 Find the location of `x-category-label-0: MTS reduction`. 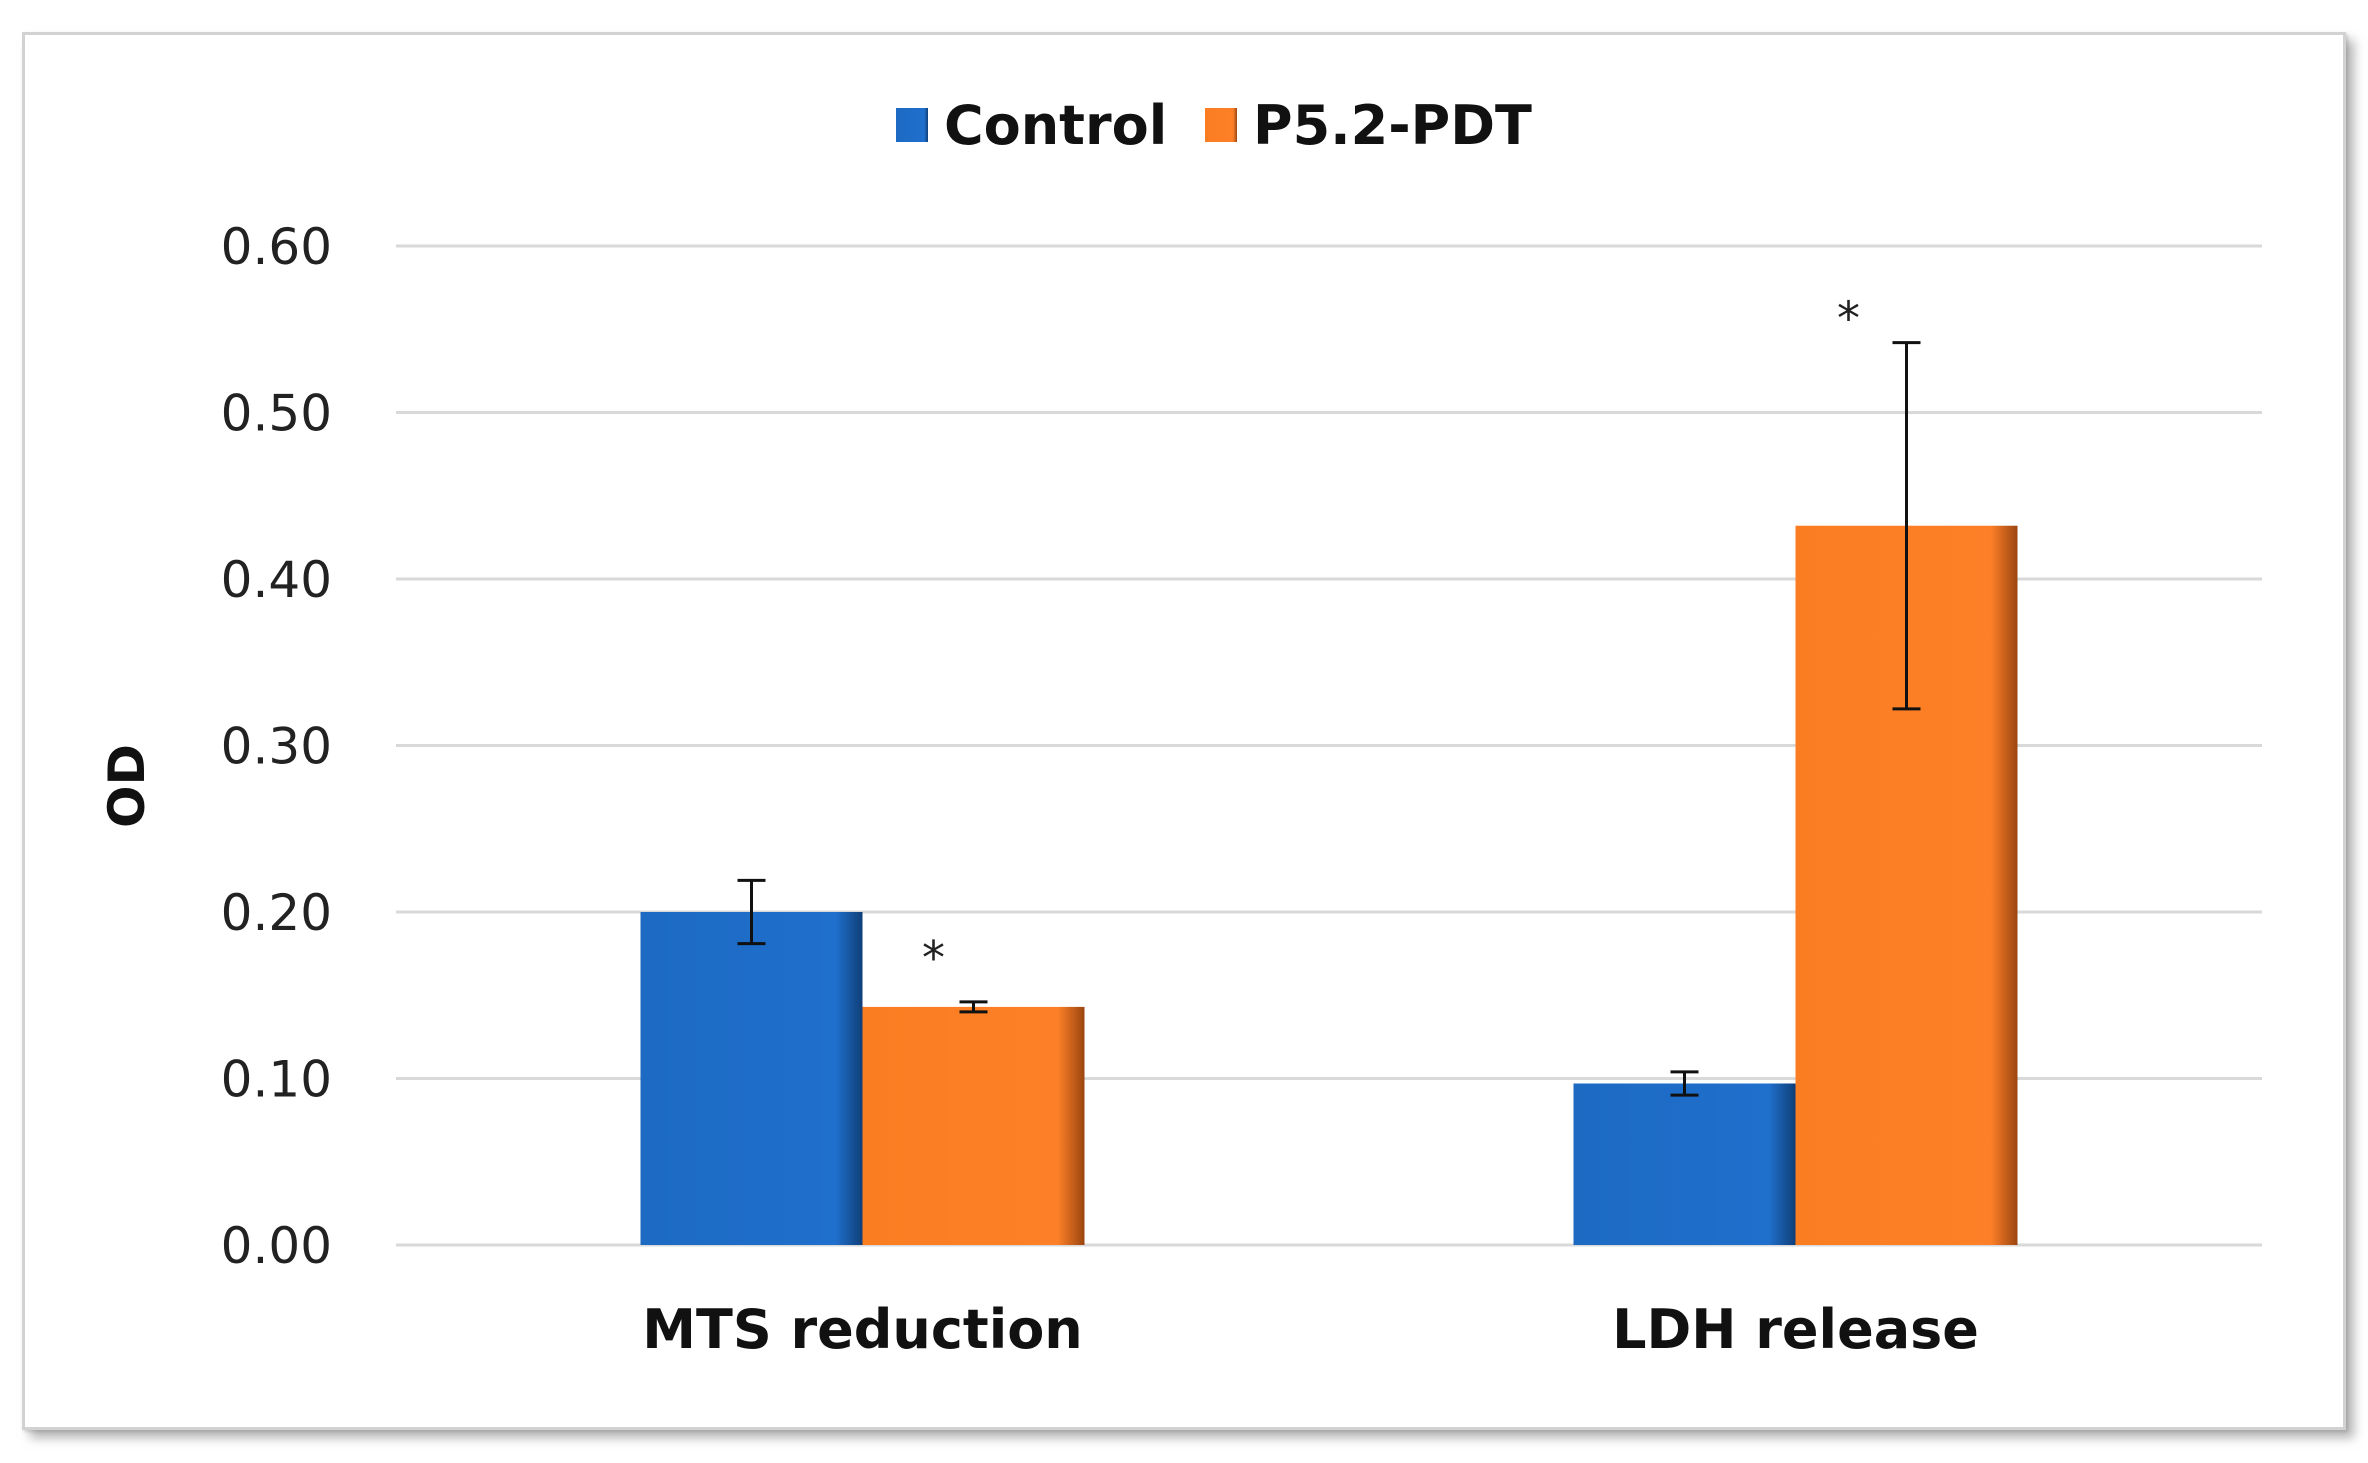

x-category-label-0: MTS reduction is located at coordinates (862, 1329).